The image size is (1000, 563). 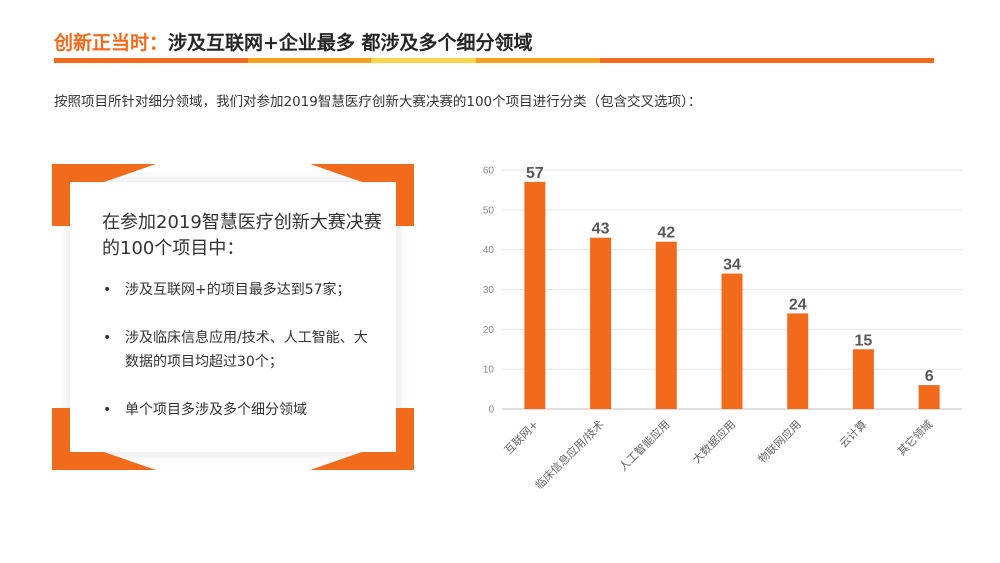 What do you see at coordinates (216, 410) in the screenshot?
I see `bullet-text: 单个项目多涉及多个细分领域` at bounding box center [216, 410].